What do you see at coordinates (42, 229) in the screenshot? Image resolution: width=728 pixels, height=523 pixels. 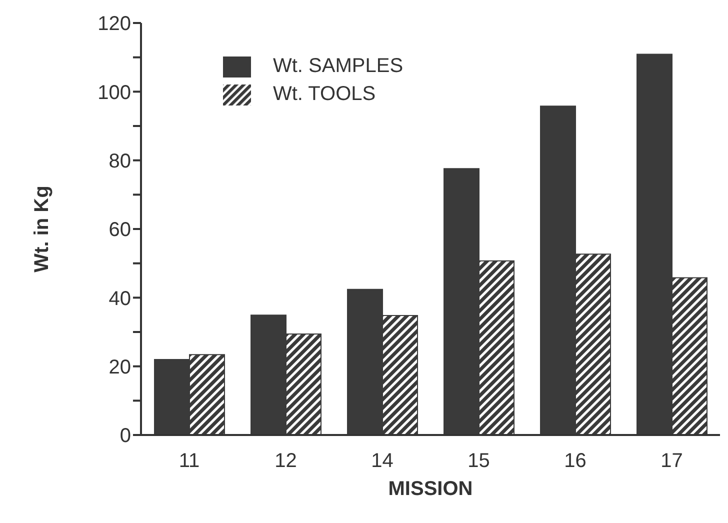 I see `y-axis-title: Wt. in Kg` at bounding box center [42, 229].